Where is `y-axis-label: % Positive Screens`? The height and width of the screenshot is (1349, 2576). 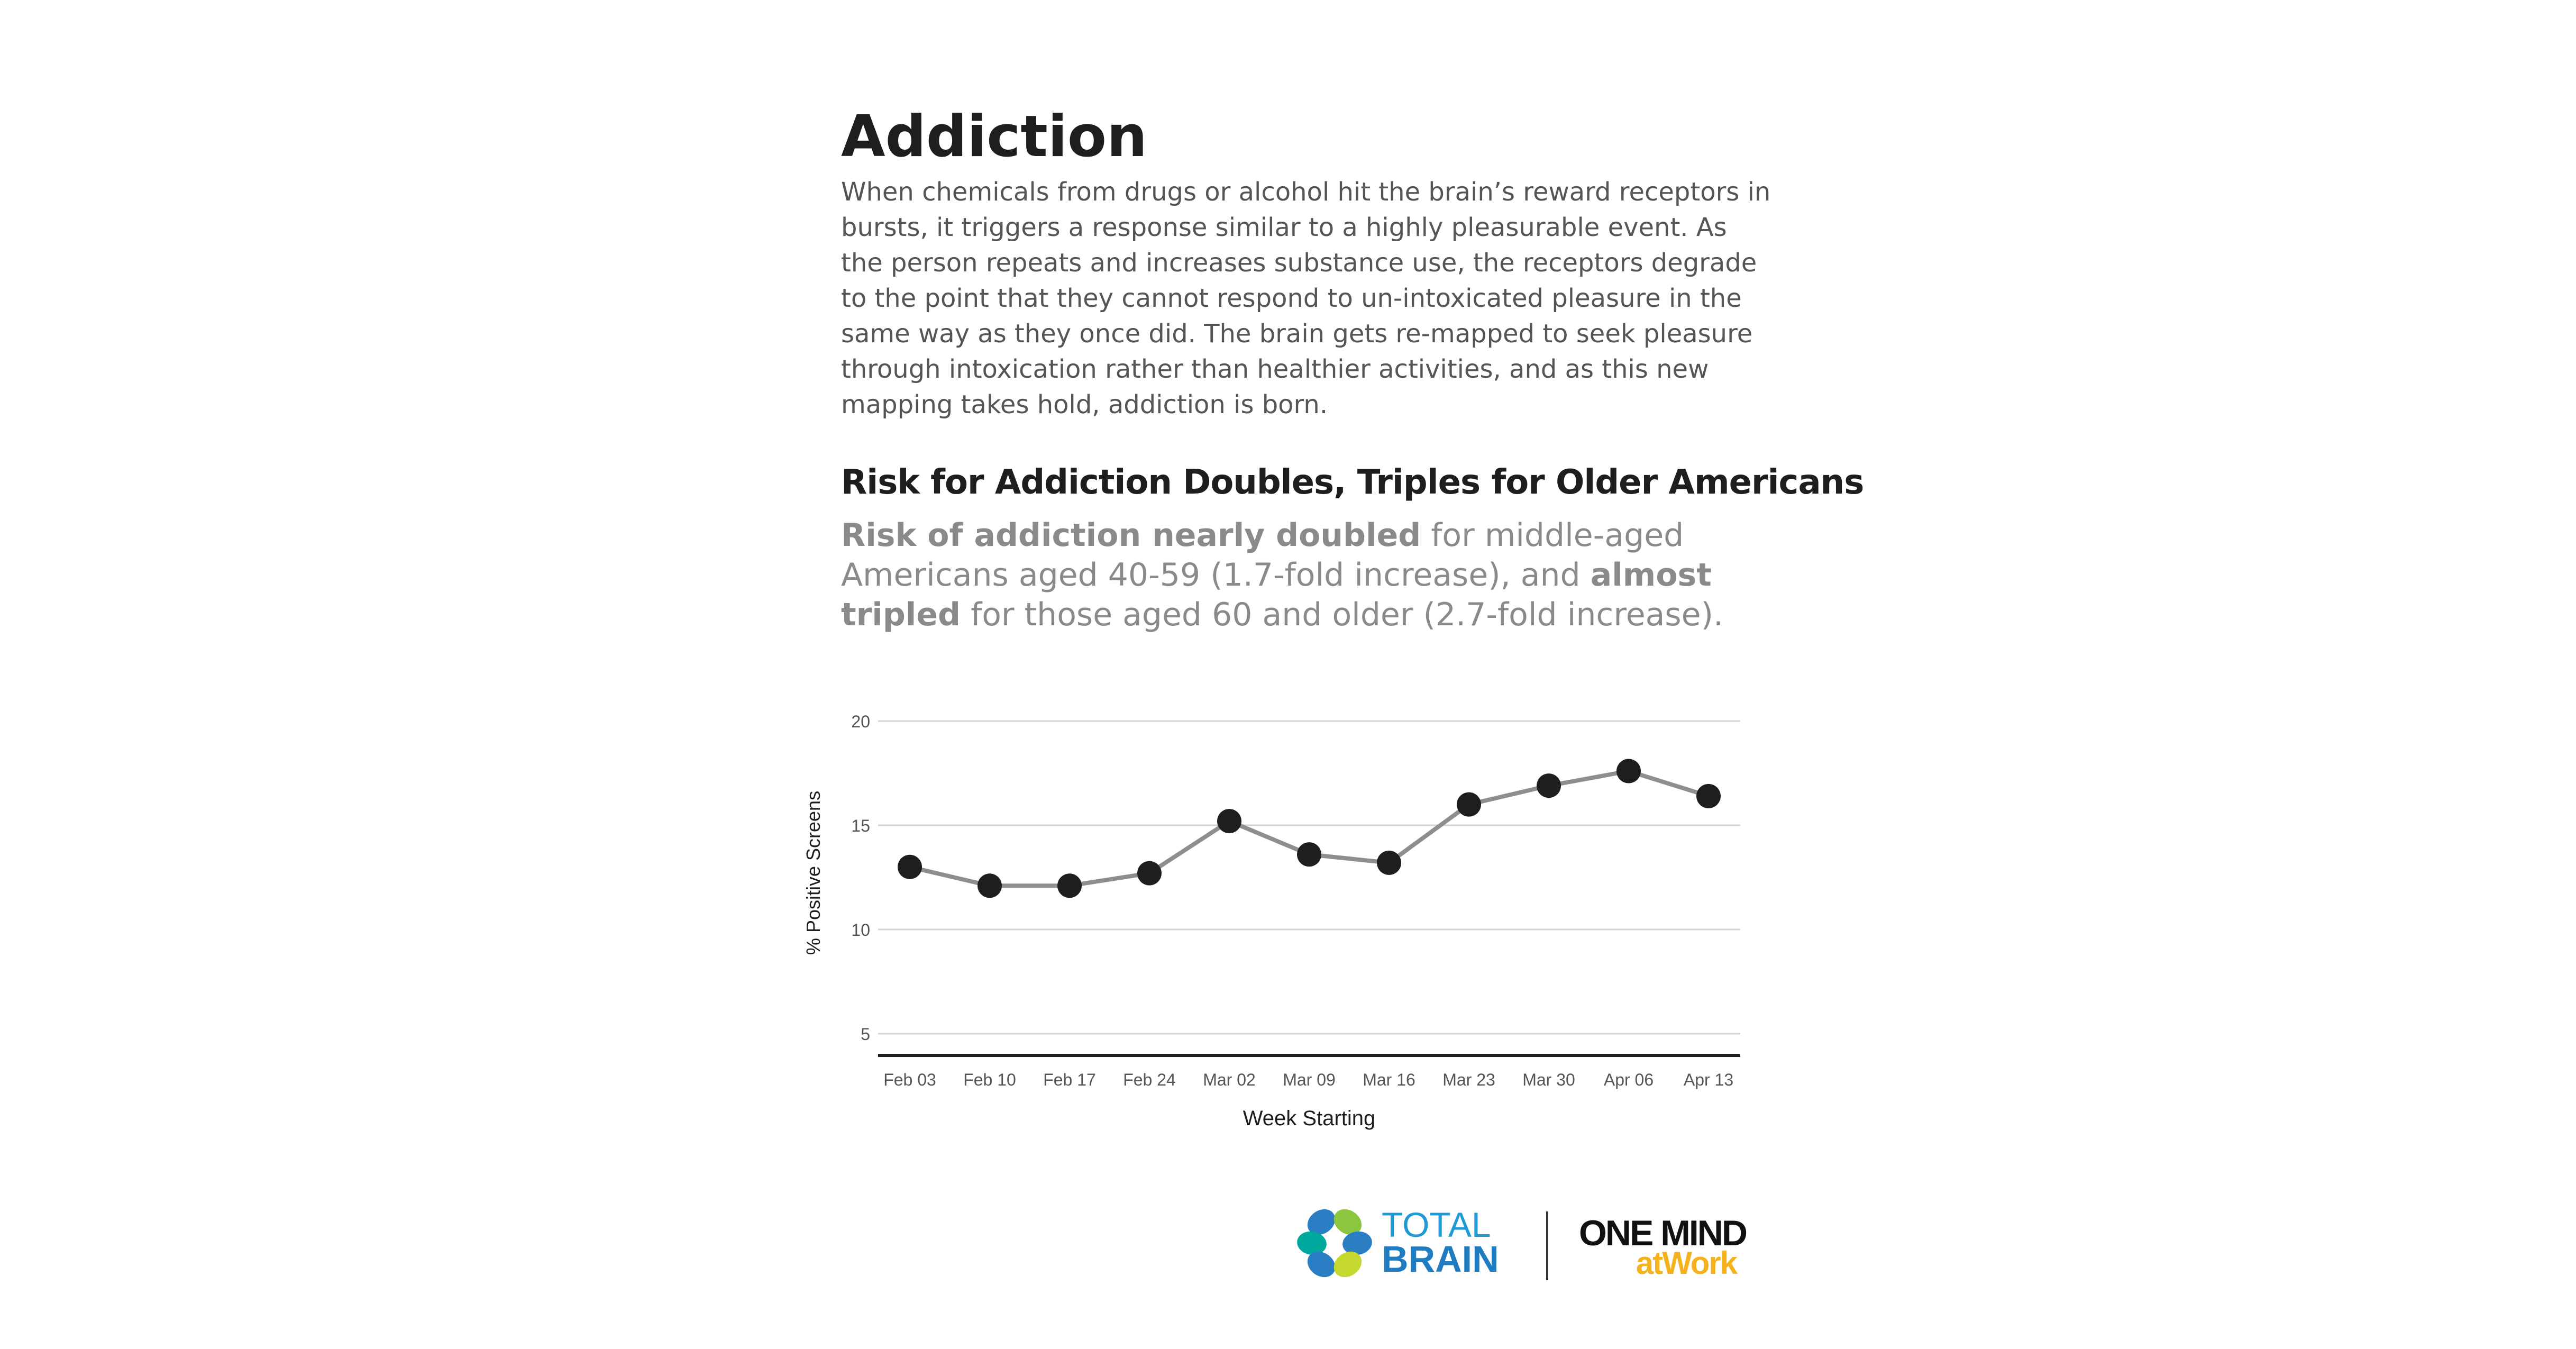
y-axis-label: % Positive Screens is located at coordinates (813, 873).